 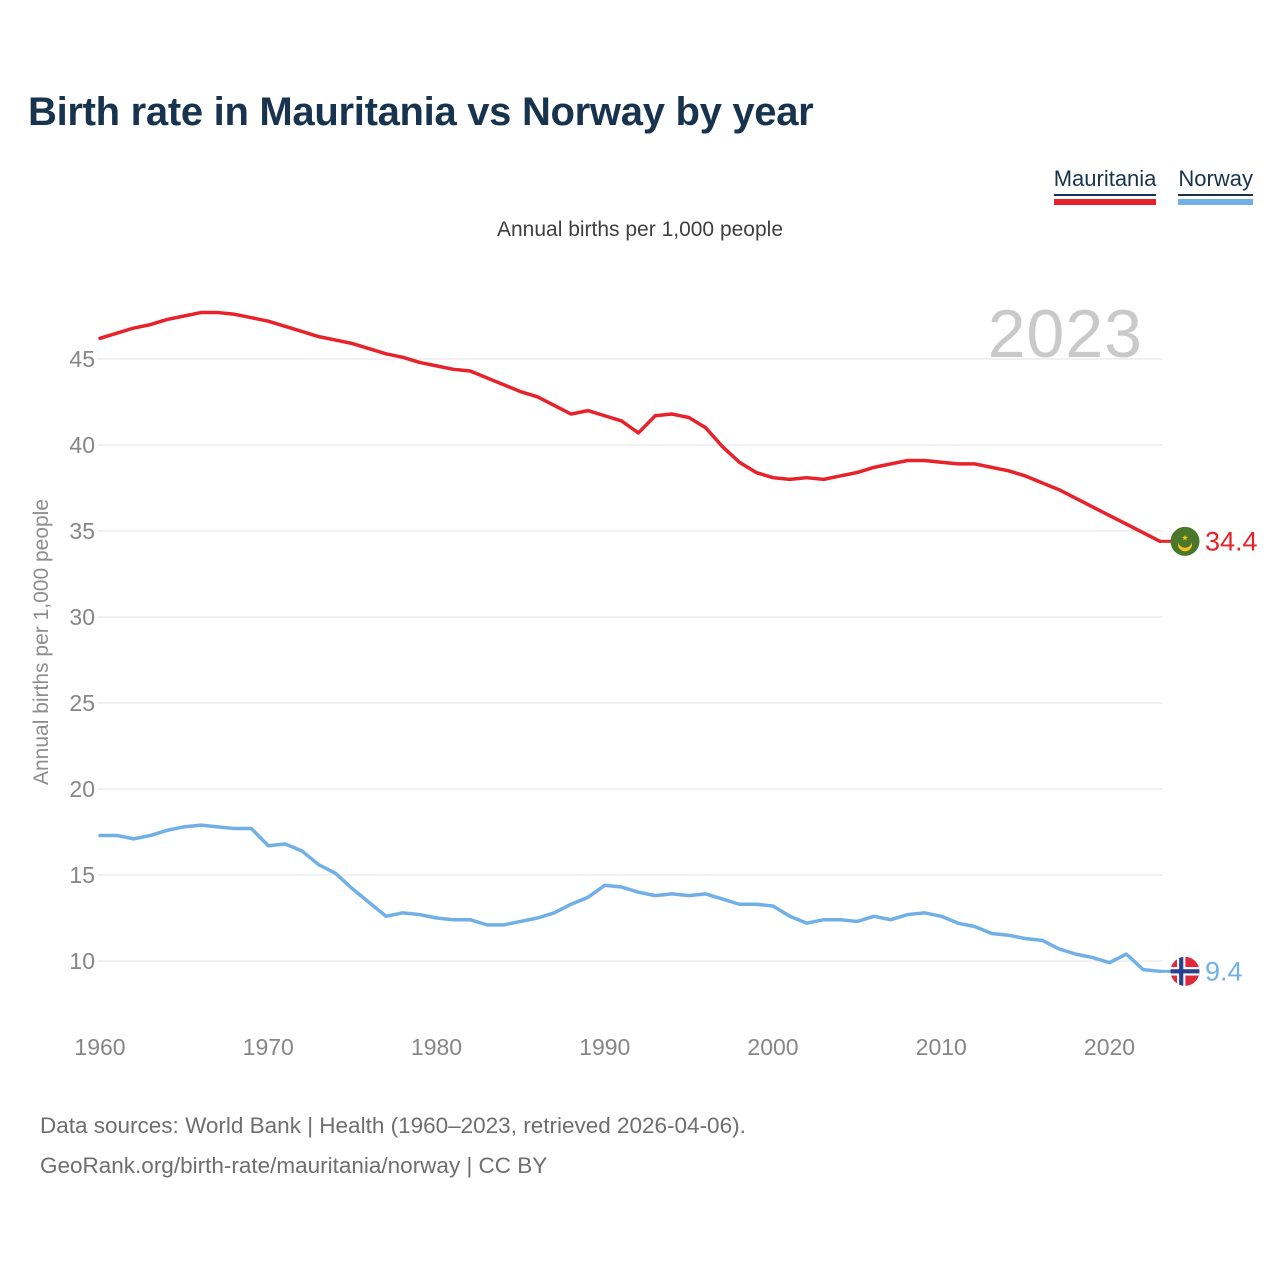 I want to click on y-tick-label-45: 45, so click(x=82, y=359).